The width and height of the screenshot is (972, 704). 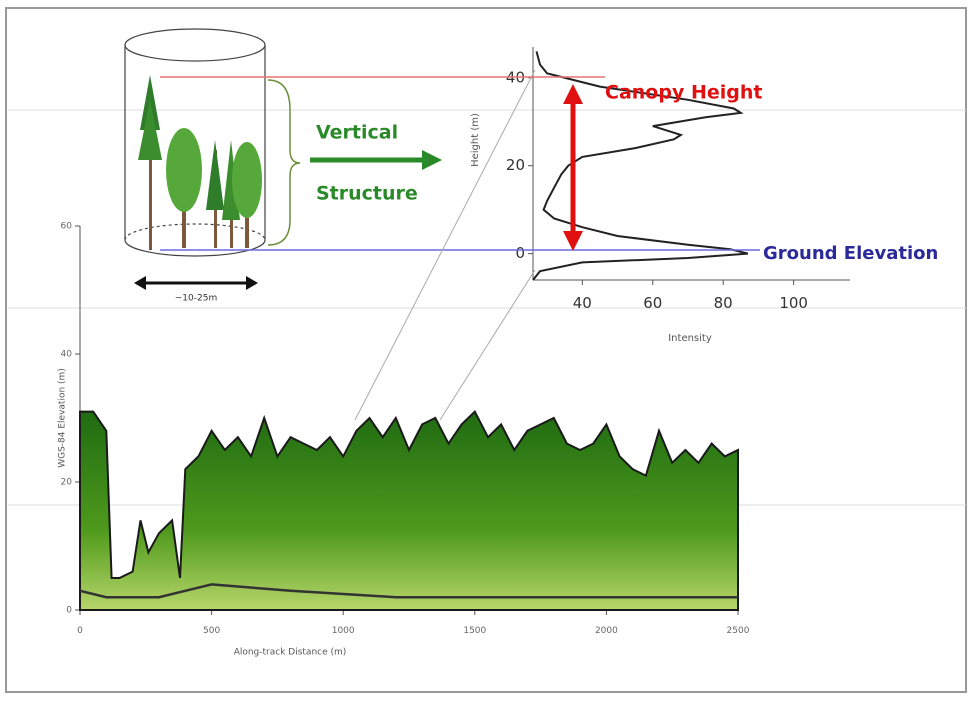 What do you see at coordinates (343, 631) in the screenshot?
I see `x-tick-label: 1000` at bounding box center [343, 631].